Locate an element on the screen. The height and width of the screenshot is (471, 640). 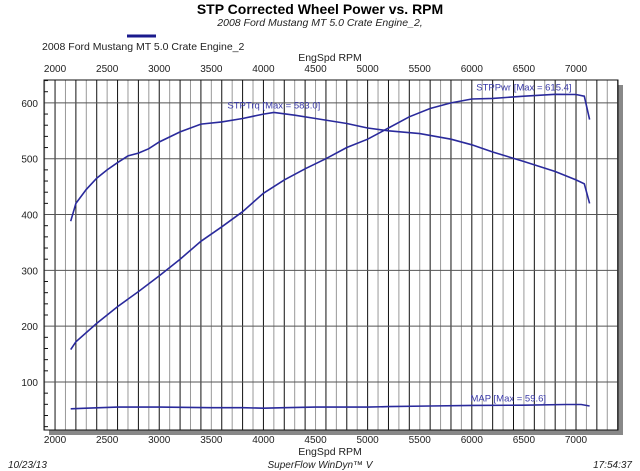
x-tick-label-top: 5000 is located at coordinates (367, 69).